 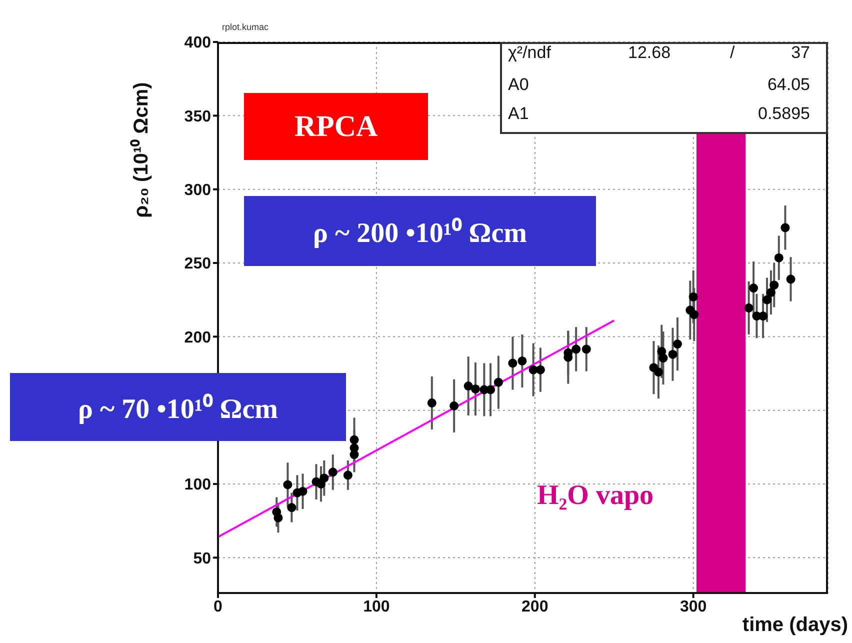 I want to click on annotation: 37, so click(x=800, y=53).